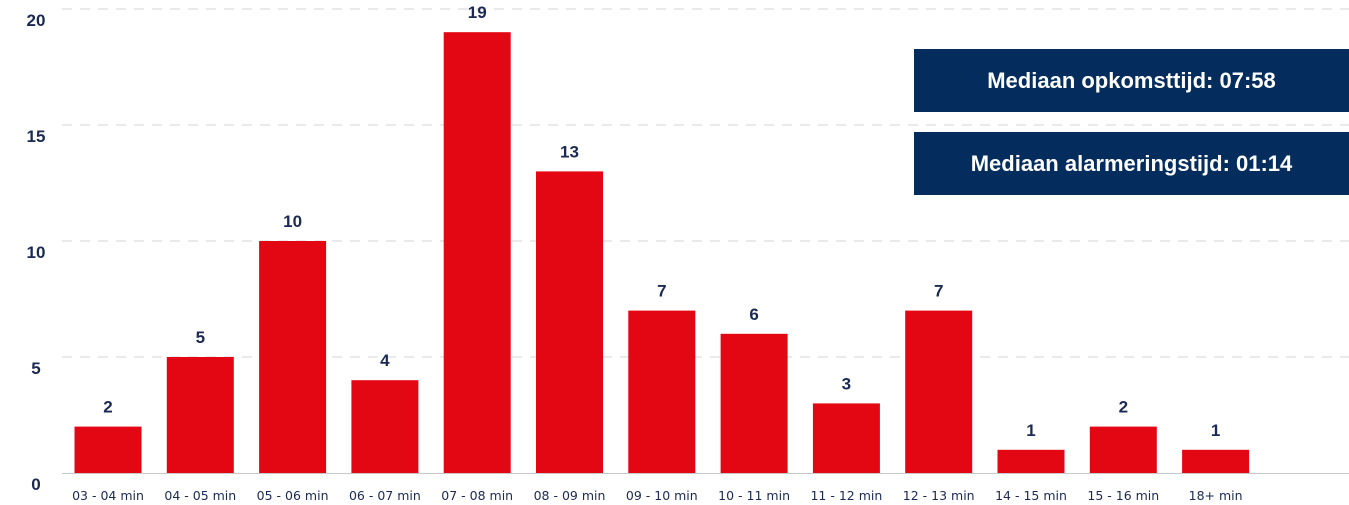 The width and height of the screenshot is (1349, 505). I want to click on y-tick-label: 10, so click(36, 252).